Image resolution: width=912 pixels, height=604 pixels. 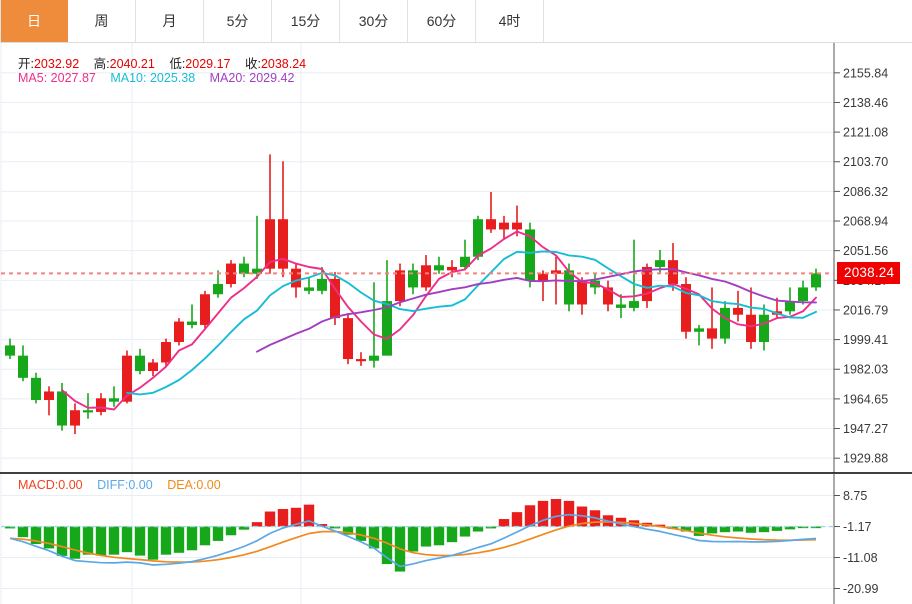 I want to click on price-axis-label: 2103.70, so click(x=865, y=162).